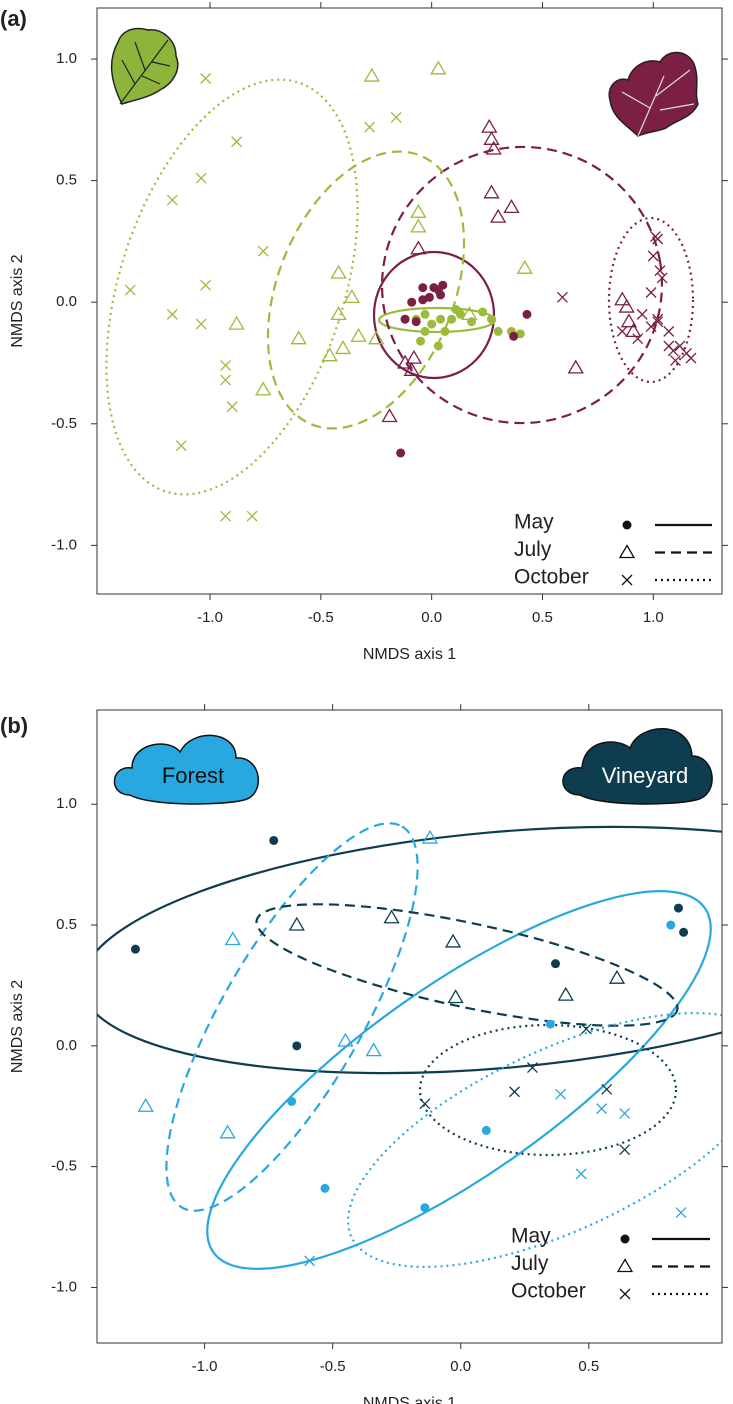 The height and width of the screenshot is (1404, 733). Describe the element at coordinates (17, 1026) in the screenshot. I see `y-axis-title: NMDS axis 2` at that location.